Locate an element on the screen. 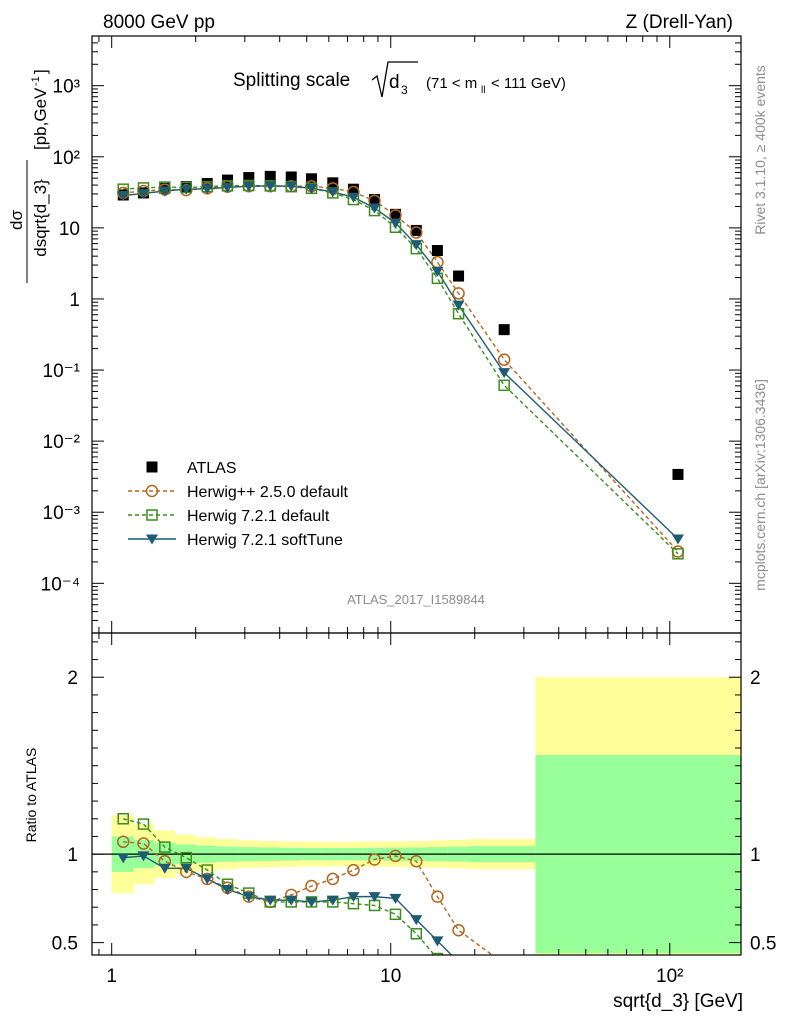 The image size is (786, 1024). y-label-numerator: dσ is located at coordinates (16, 220).